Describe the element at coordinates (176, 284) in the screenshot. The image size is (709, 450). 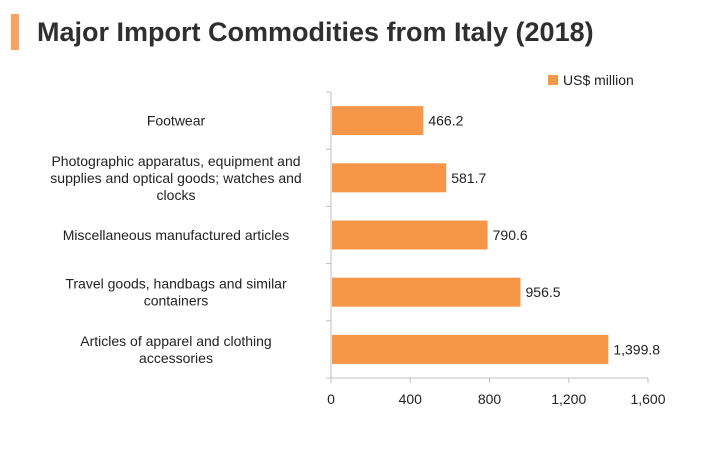
I see `category-label-line: Travel goods, handbags and similar` at that location.